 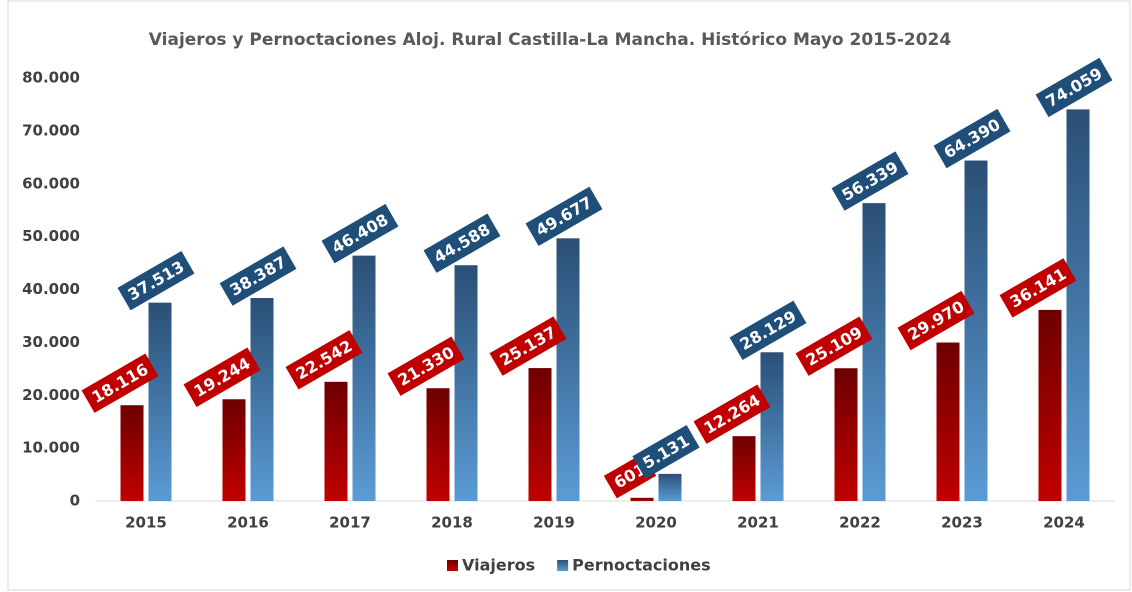 I want to click on y-tick-label: 50.000, so click(x=51, y=236).